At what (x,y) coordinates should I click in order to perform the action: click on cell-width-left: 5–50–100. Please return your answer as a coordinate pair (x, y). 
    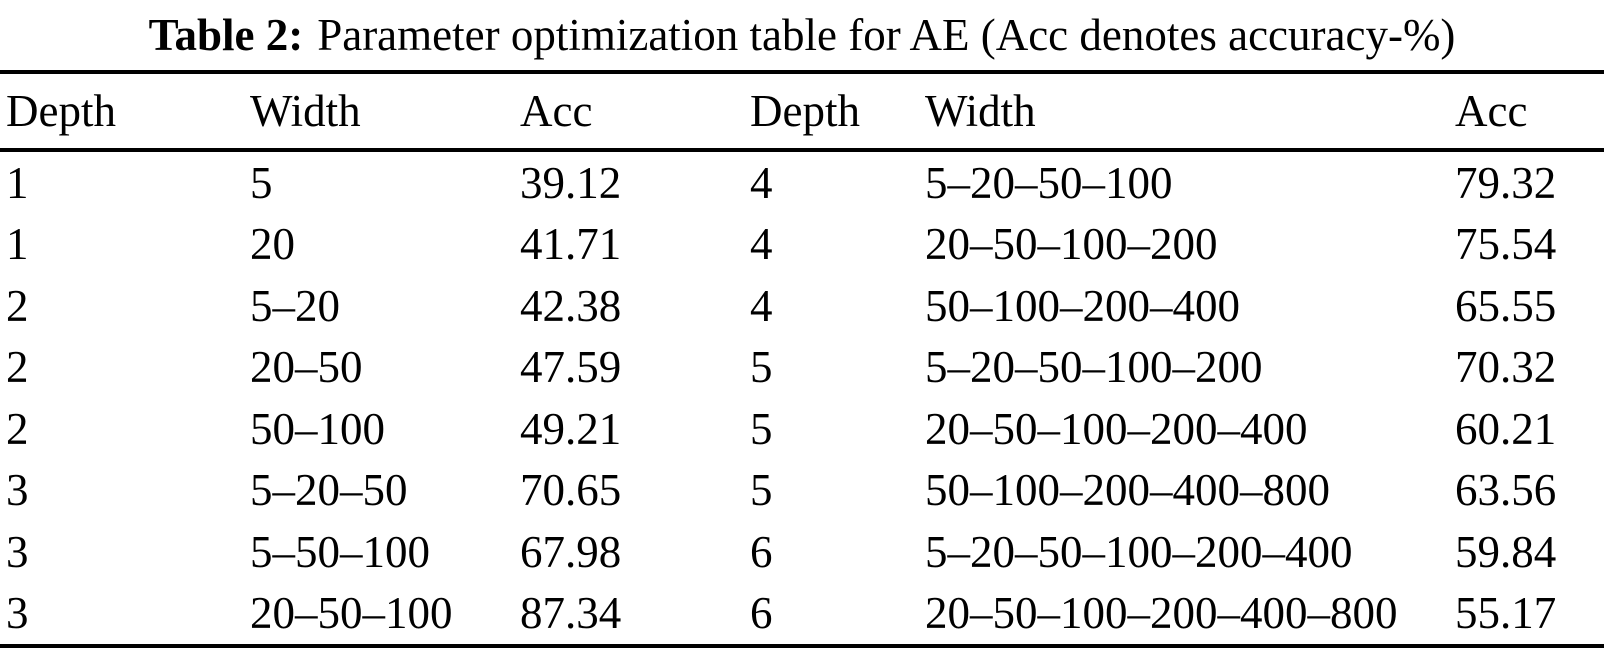
    Looking at the image, I should click on (340, 551).